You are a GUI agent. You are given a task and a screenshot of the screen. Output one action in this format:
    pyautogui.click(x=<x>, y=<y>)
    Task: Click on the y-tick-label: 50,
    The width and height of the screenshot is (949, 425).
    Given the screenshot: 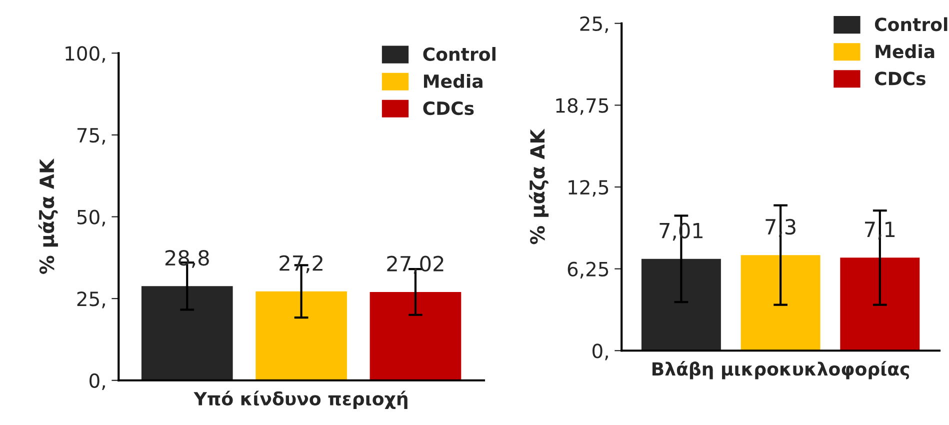 What is the action you would take?
    pyautogui.click(x=91, y=218)
    